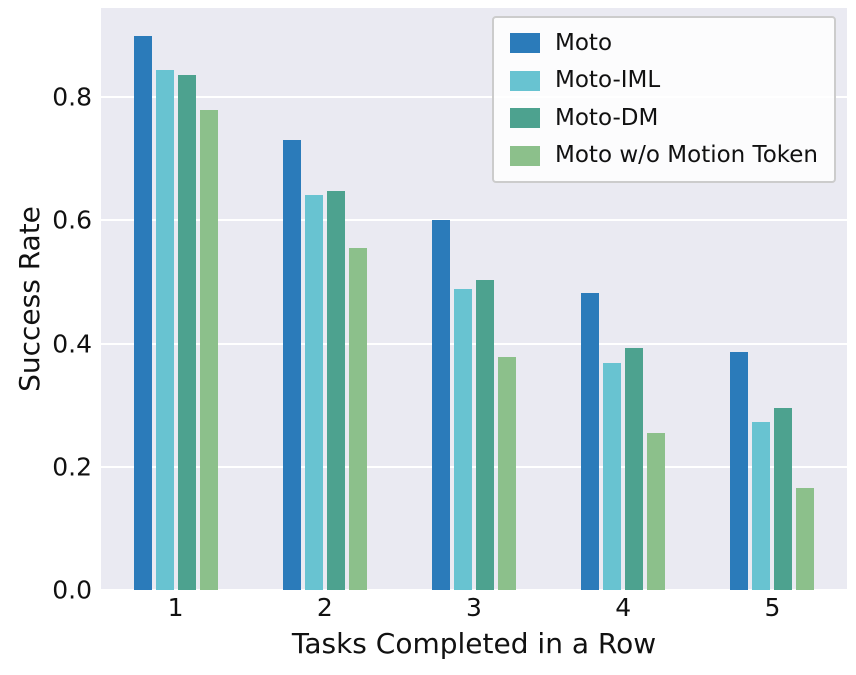  I want to click on x-tick-label: 3, so click(474, 607).